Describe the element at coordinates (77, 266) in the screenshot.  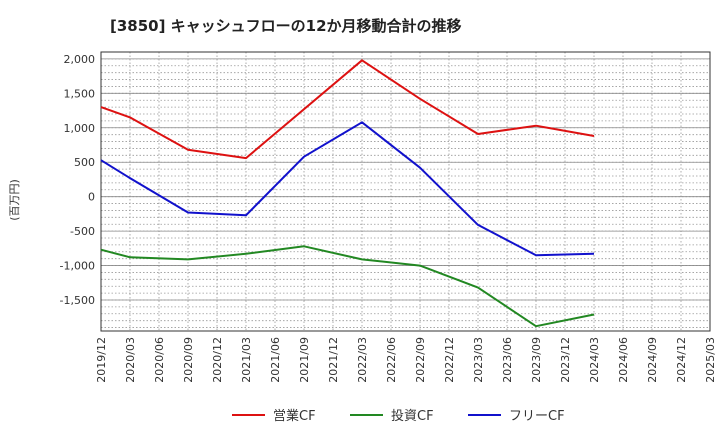
I see `y-tick-label: -1,000` at that location.